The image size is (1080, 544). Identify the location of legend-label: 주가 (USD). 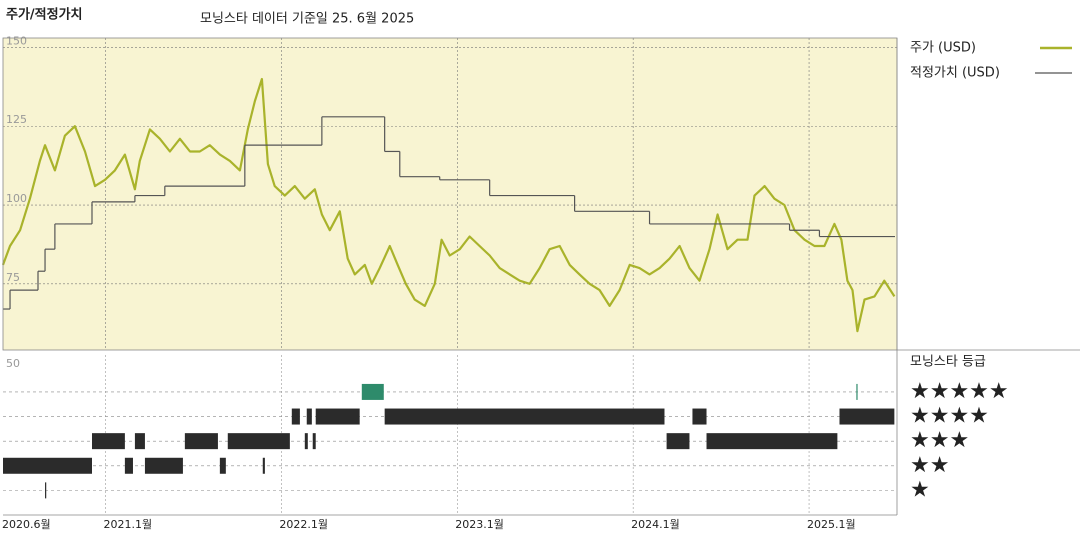
(943, 48).